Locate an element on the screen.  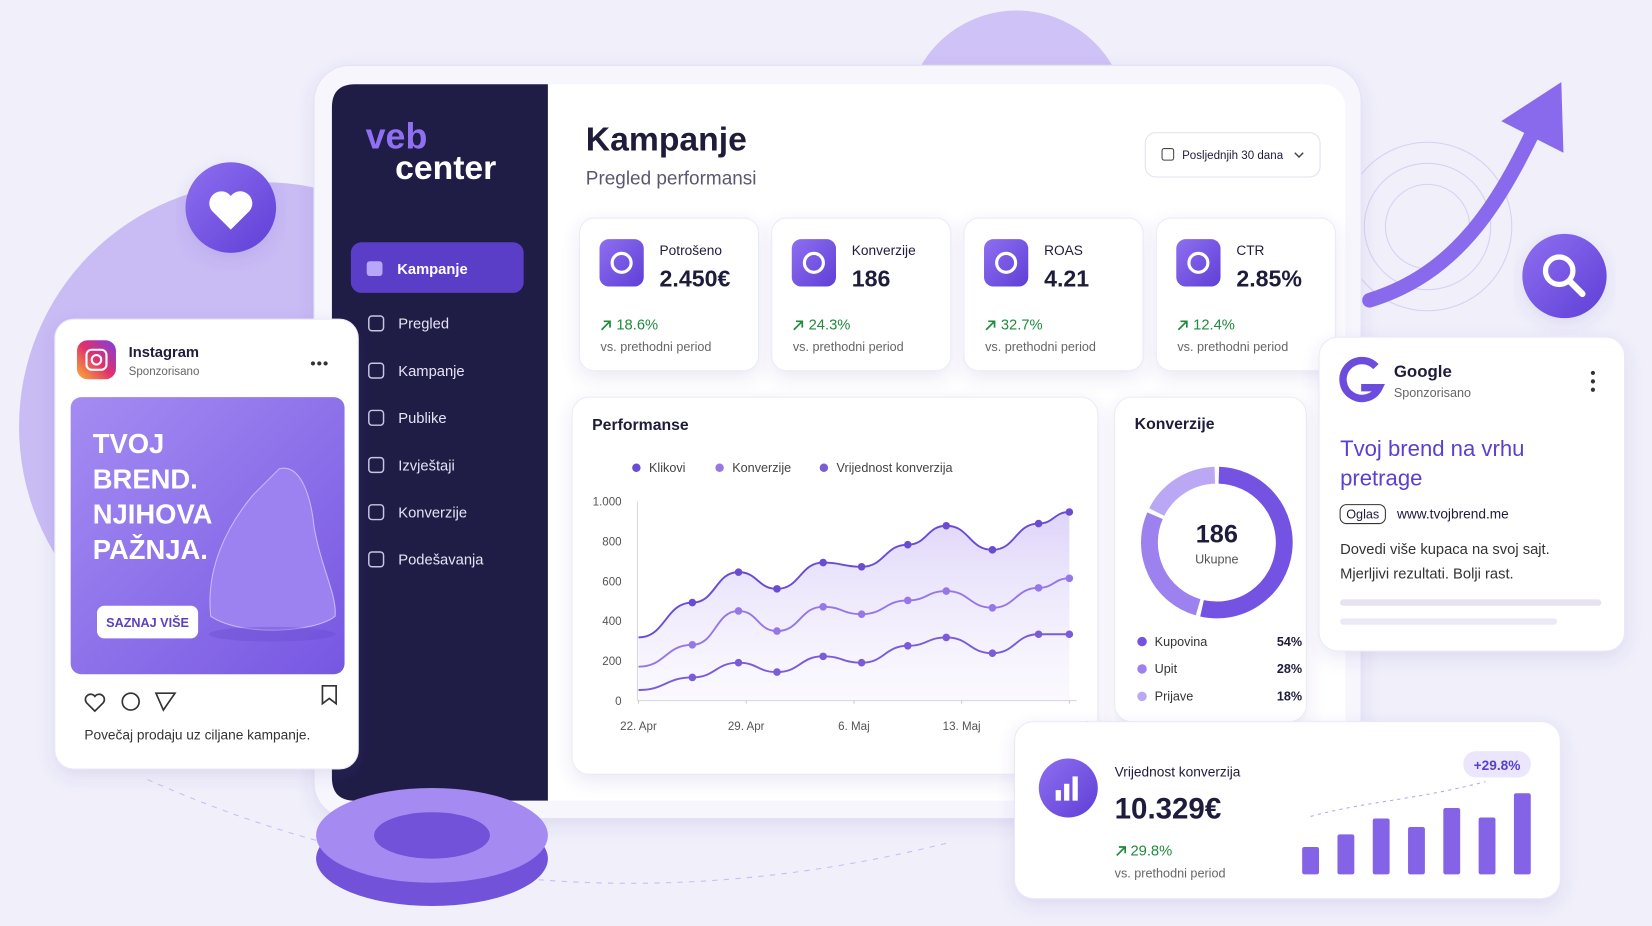
donut-total-label: Ukupne is located at coordinates (1217, 560).